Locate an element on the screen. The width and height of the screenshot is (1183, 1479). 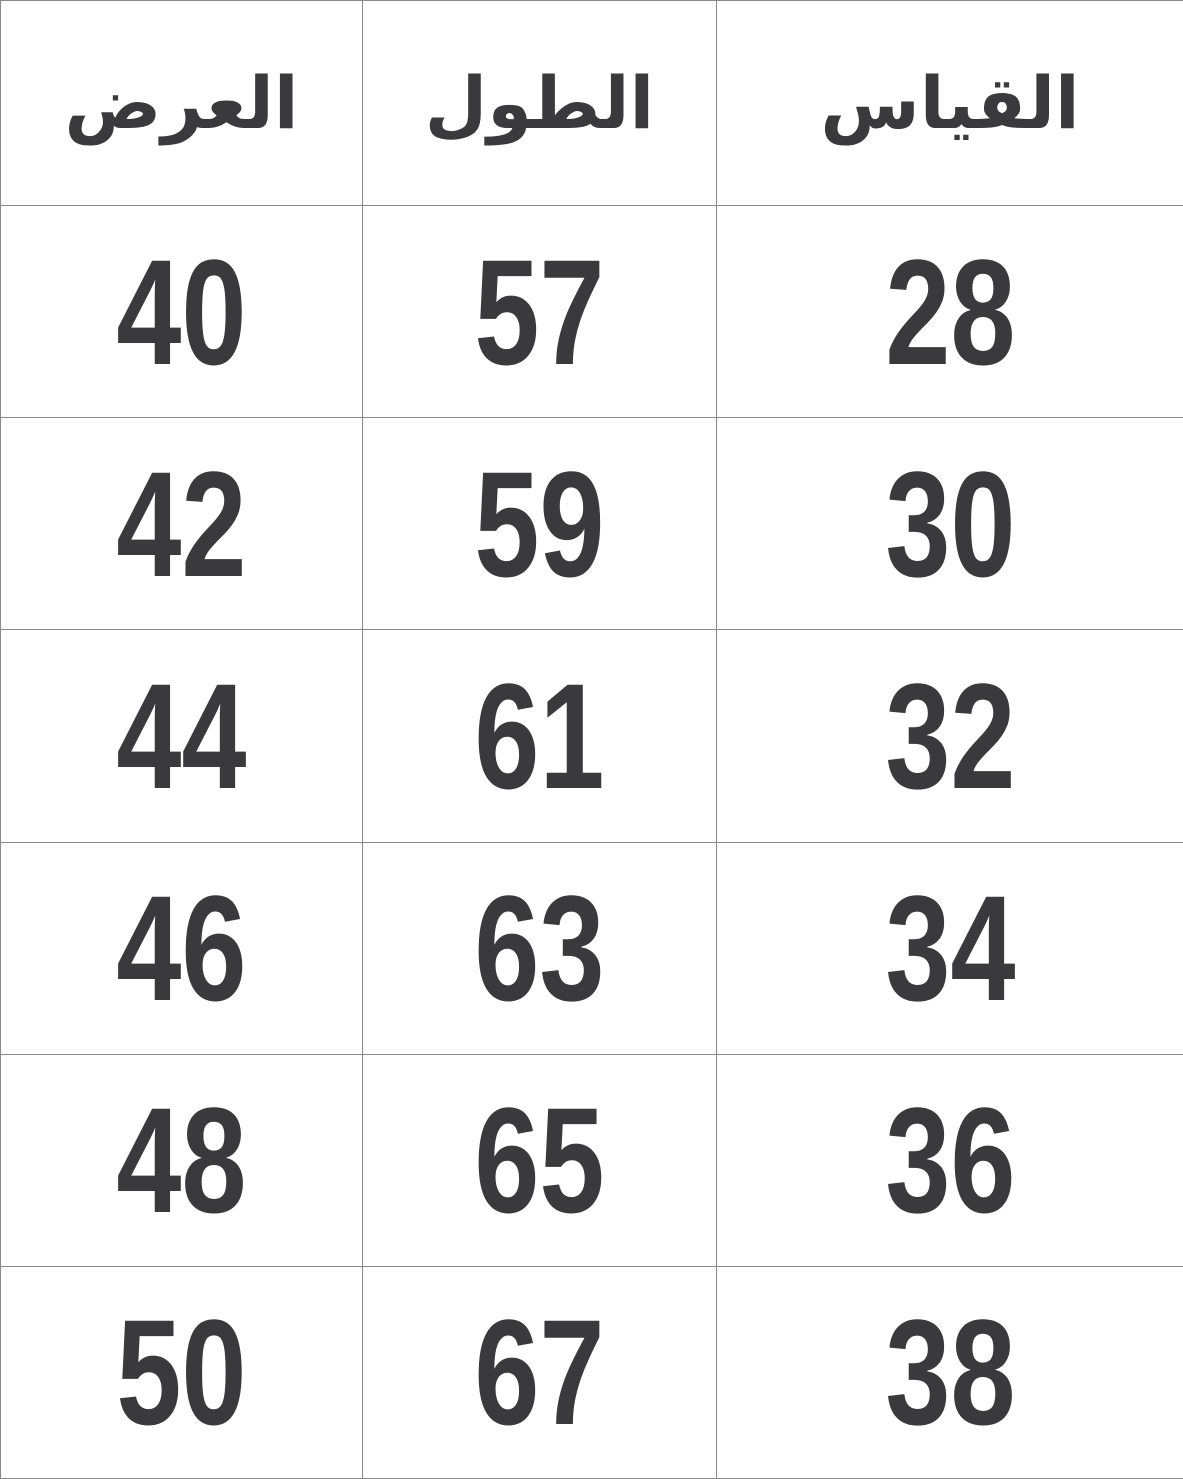
header-size: القياس is located at coordinates (949, 103).